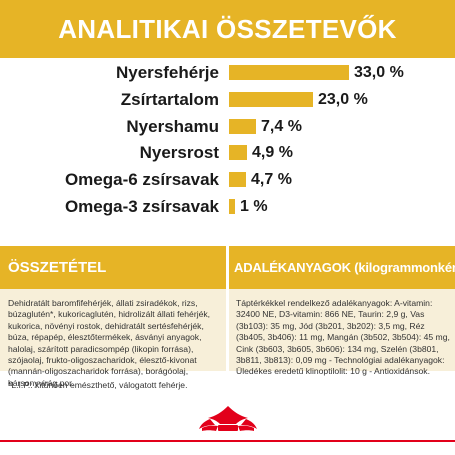 Image resolution: width=455 pixels, height=455 pixels. Describe the element at coordinates (141, 179) in the screenshot. I see `analytics-label: Omega-6 zsírsavak` at that location.